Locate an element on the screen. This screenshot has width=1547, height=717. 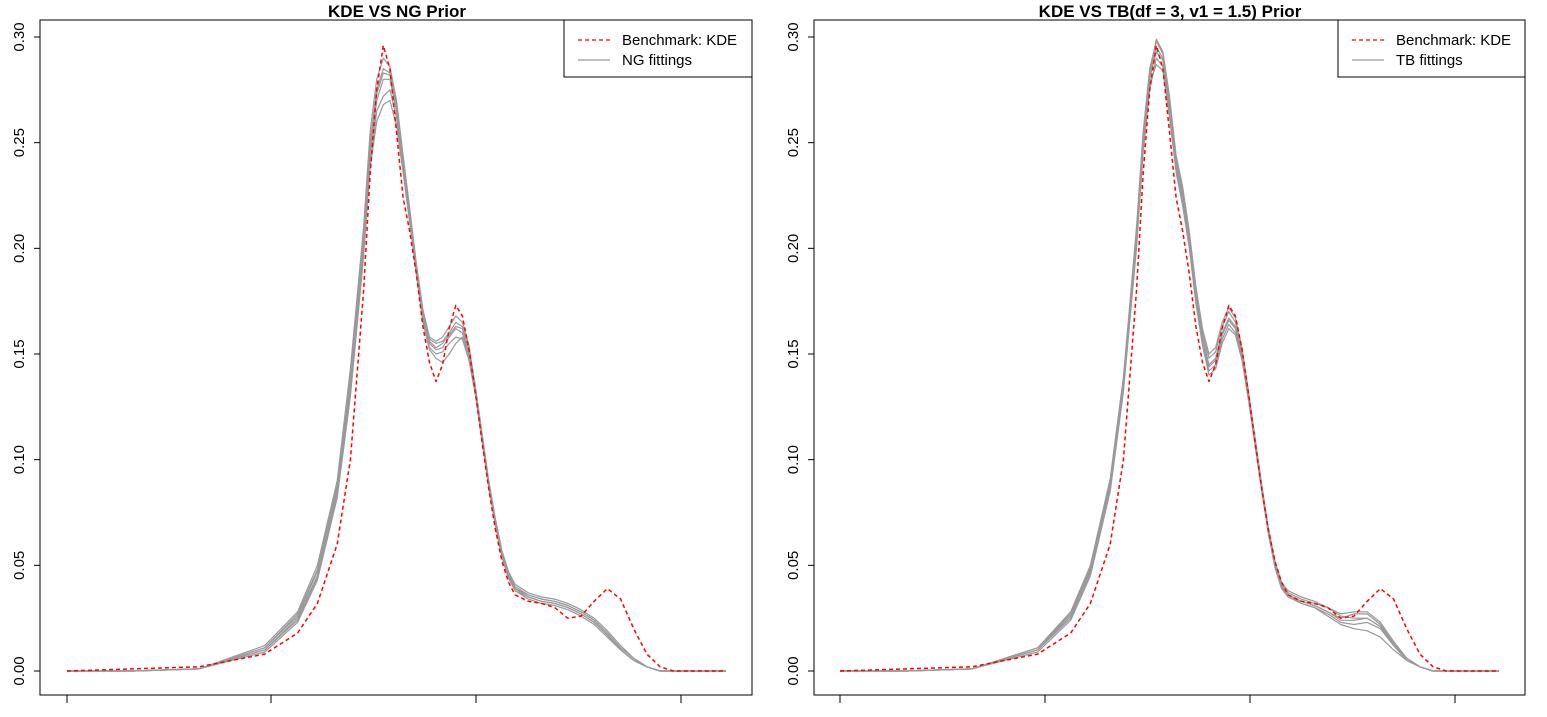
panel-title: KDE VS NG Prior is located at coordinates (397, 11).